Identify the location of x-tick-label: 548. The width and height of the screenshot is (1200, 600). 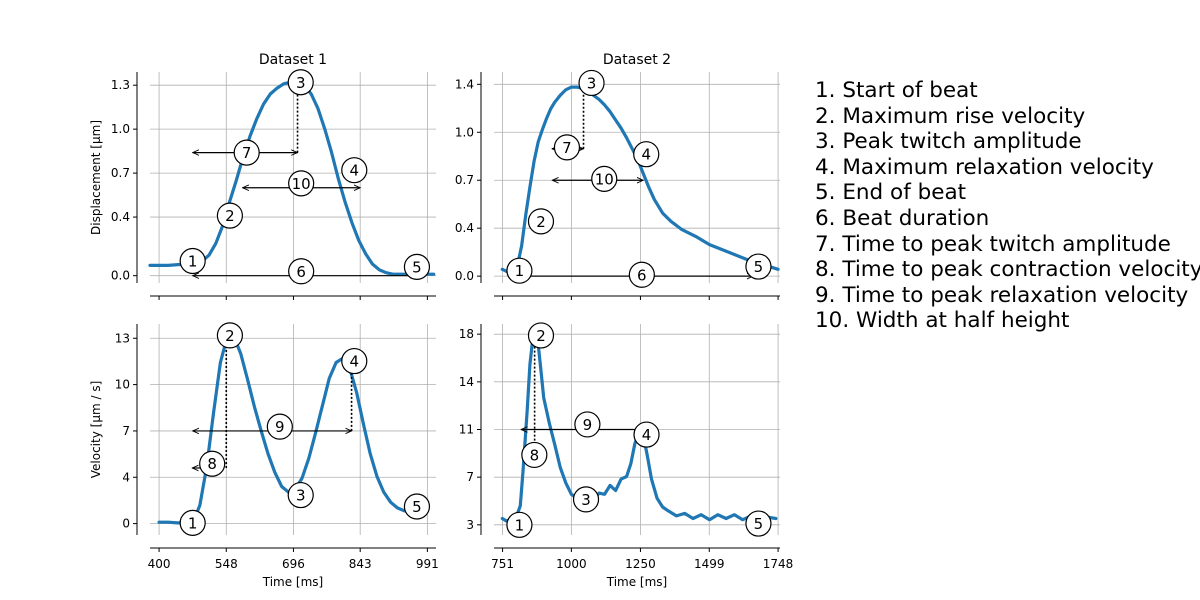
(226, 564).